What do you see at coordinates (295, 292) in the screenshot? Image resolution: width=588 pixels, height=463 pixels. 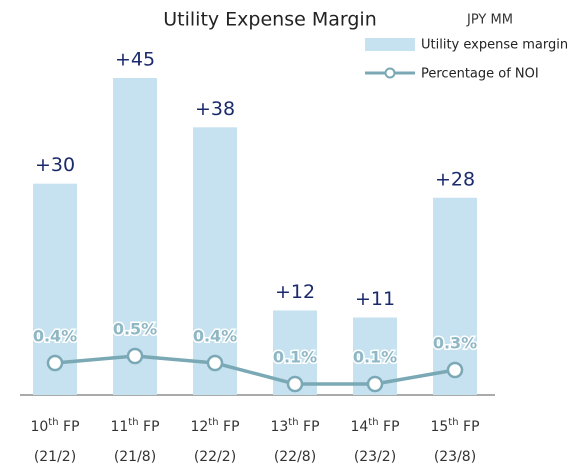 I see `bar-value-label: +12` at bounding box center [295, 292].